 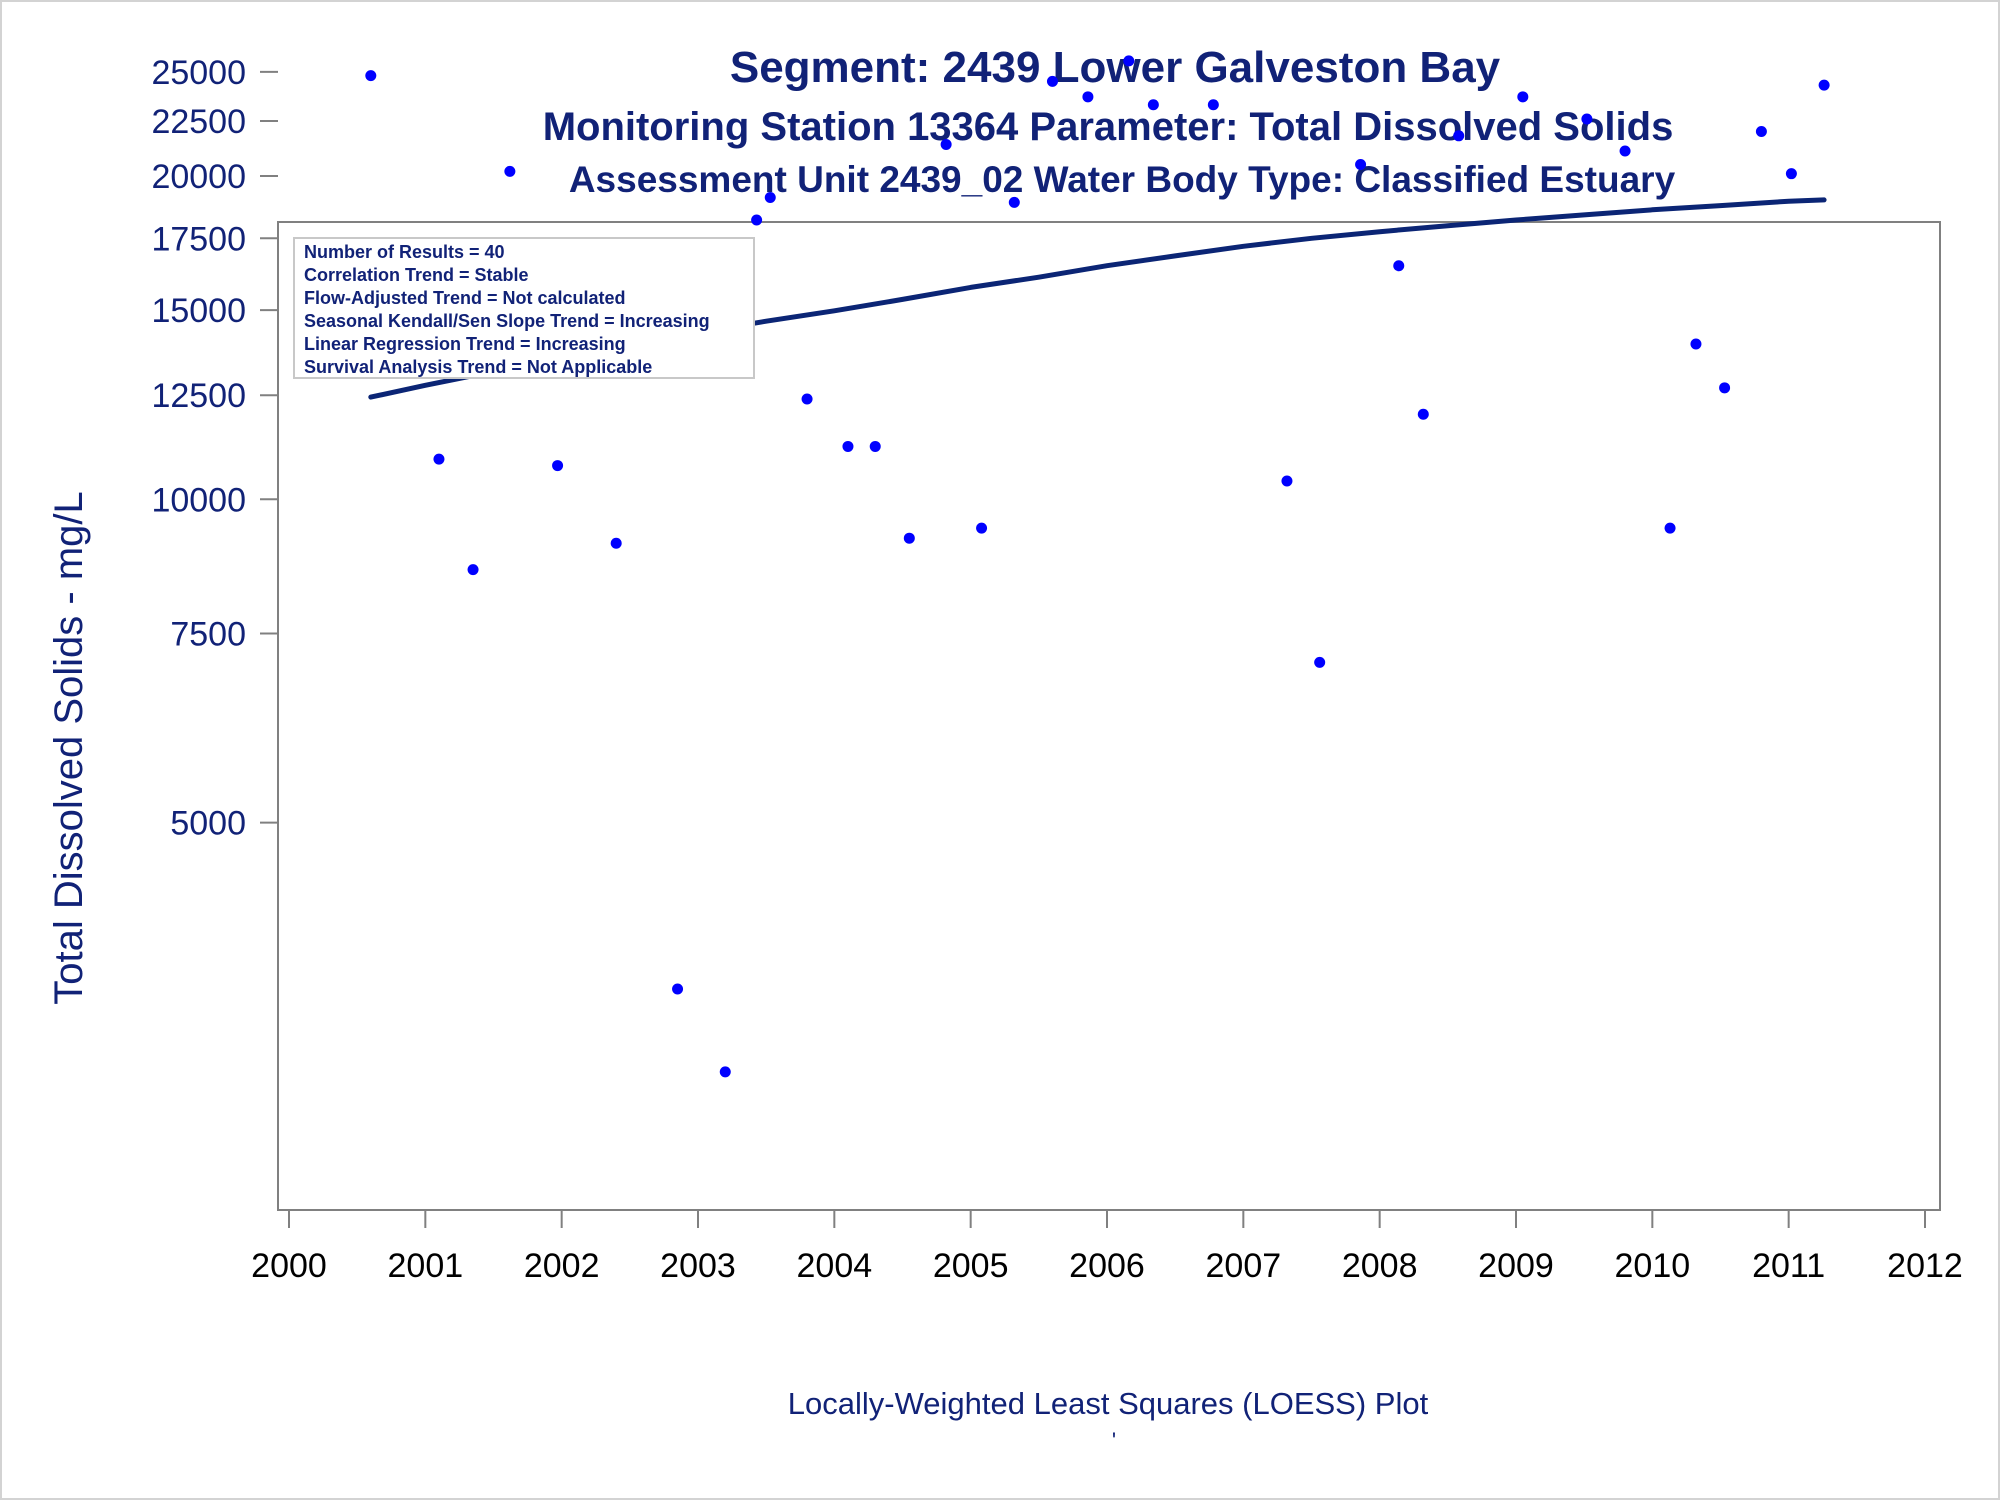 What do you see at coordinates (1115, 67) in the screenshot?
I see `chart-title: Segment: 2439 Lower Galveston Bay` at bounding box center [1115, 67].